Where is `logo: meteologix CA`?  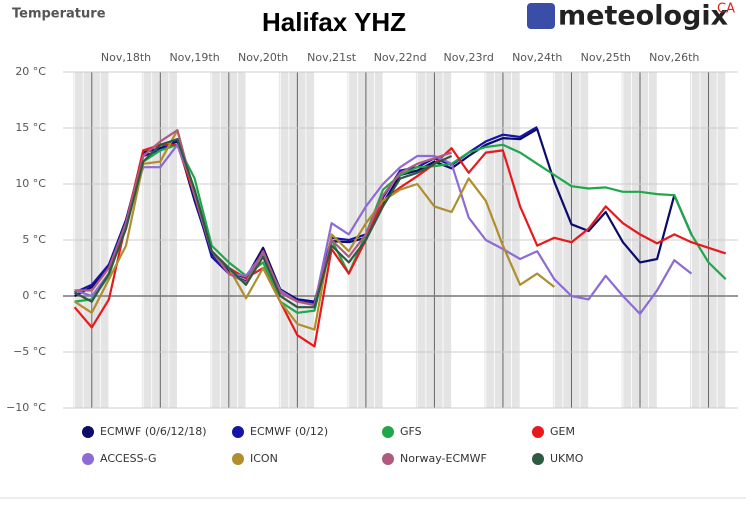 logo: meteologix CA is located at coordinates (631, 16).